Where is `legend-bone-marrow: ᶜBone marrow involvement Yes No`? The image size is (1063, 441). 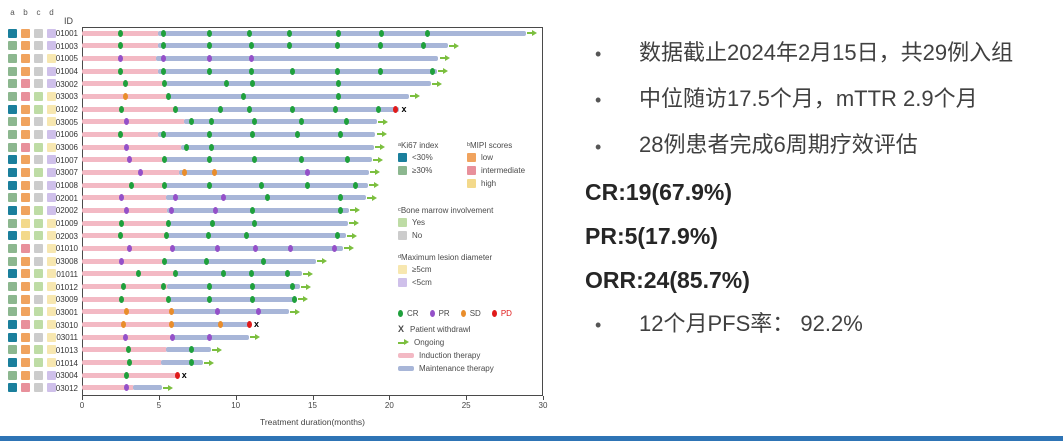
legend-bone-marrow: ᶜBone marrow involvement Yes No is located at coordinates (445, 225).